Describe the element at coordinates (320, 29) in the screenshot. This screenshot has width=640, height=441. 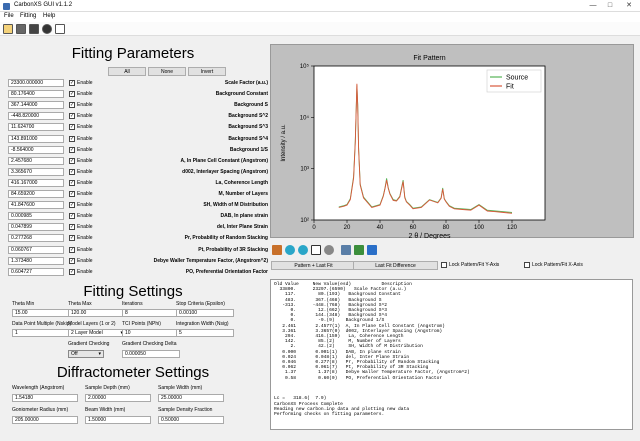
I see `main-toolbar` at that location.